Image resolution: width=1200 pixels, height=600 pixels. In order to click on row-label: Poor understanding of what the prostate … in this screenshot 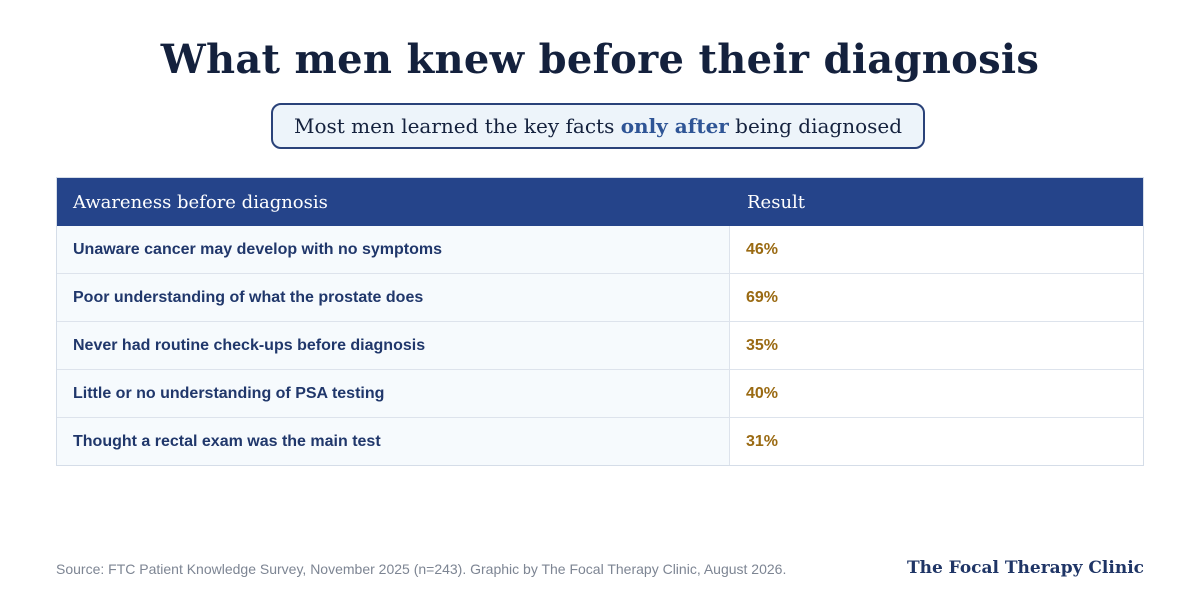, I will do `click(393, 297)`.